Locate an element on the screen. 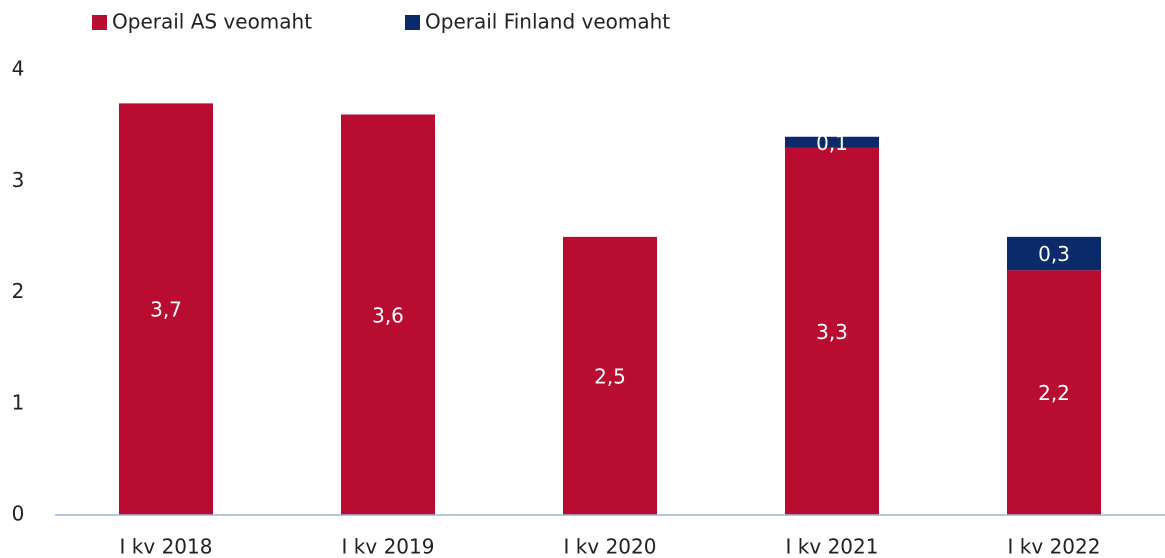  x-tick-label: I kv 2022 is located at coordinates (1054, 546).